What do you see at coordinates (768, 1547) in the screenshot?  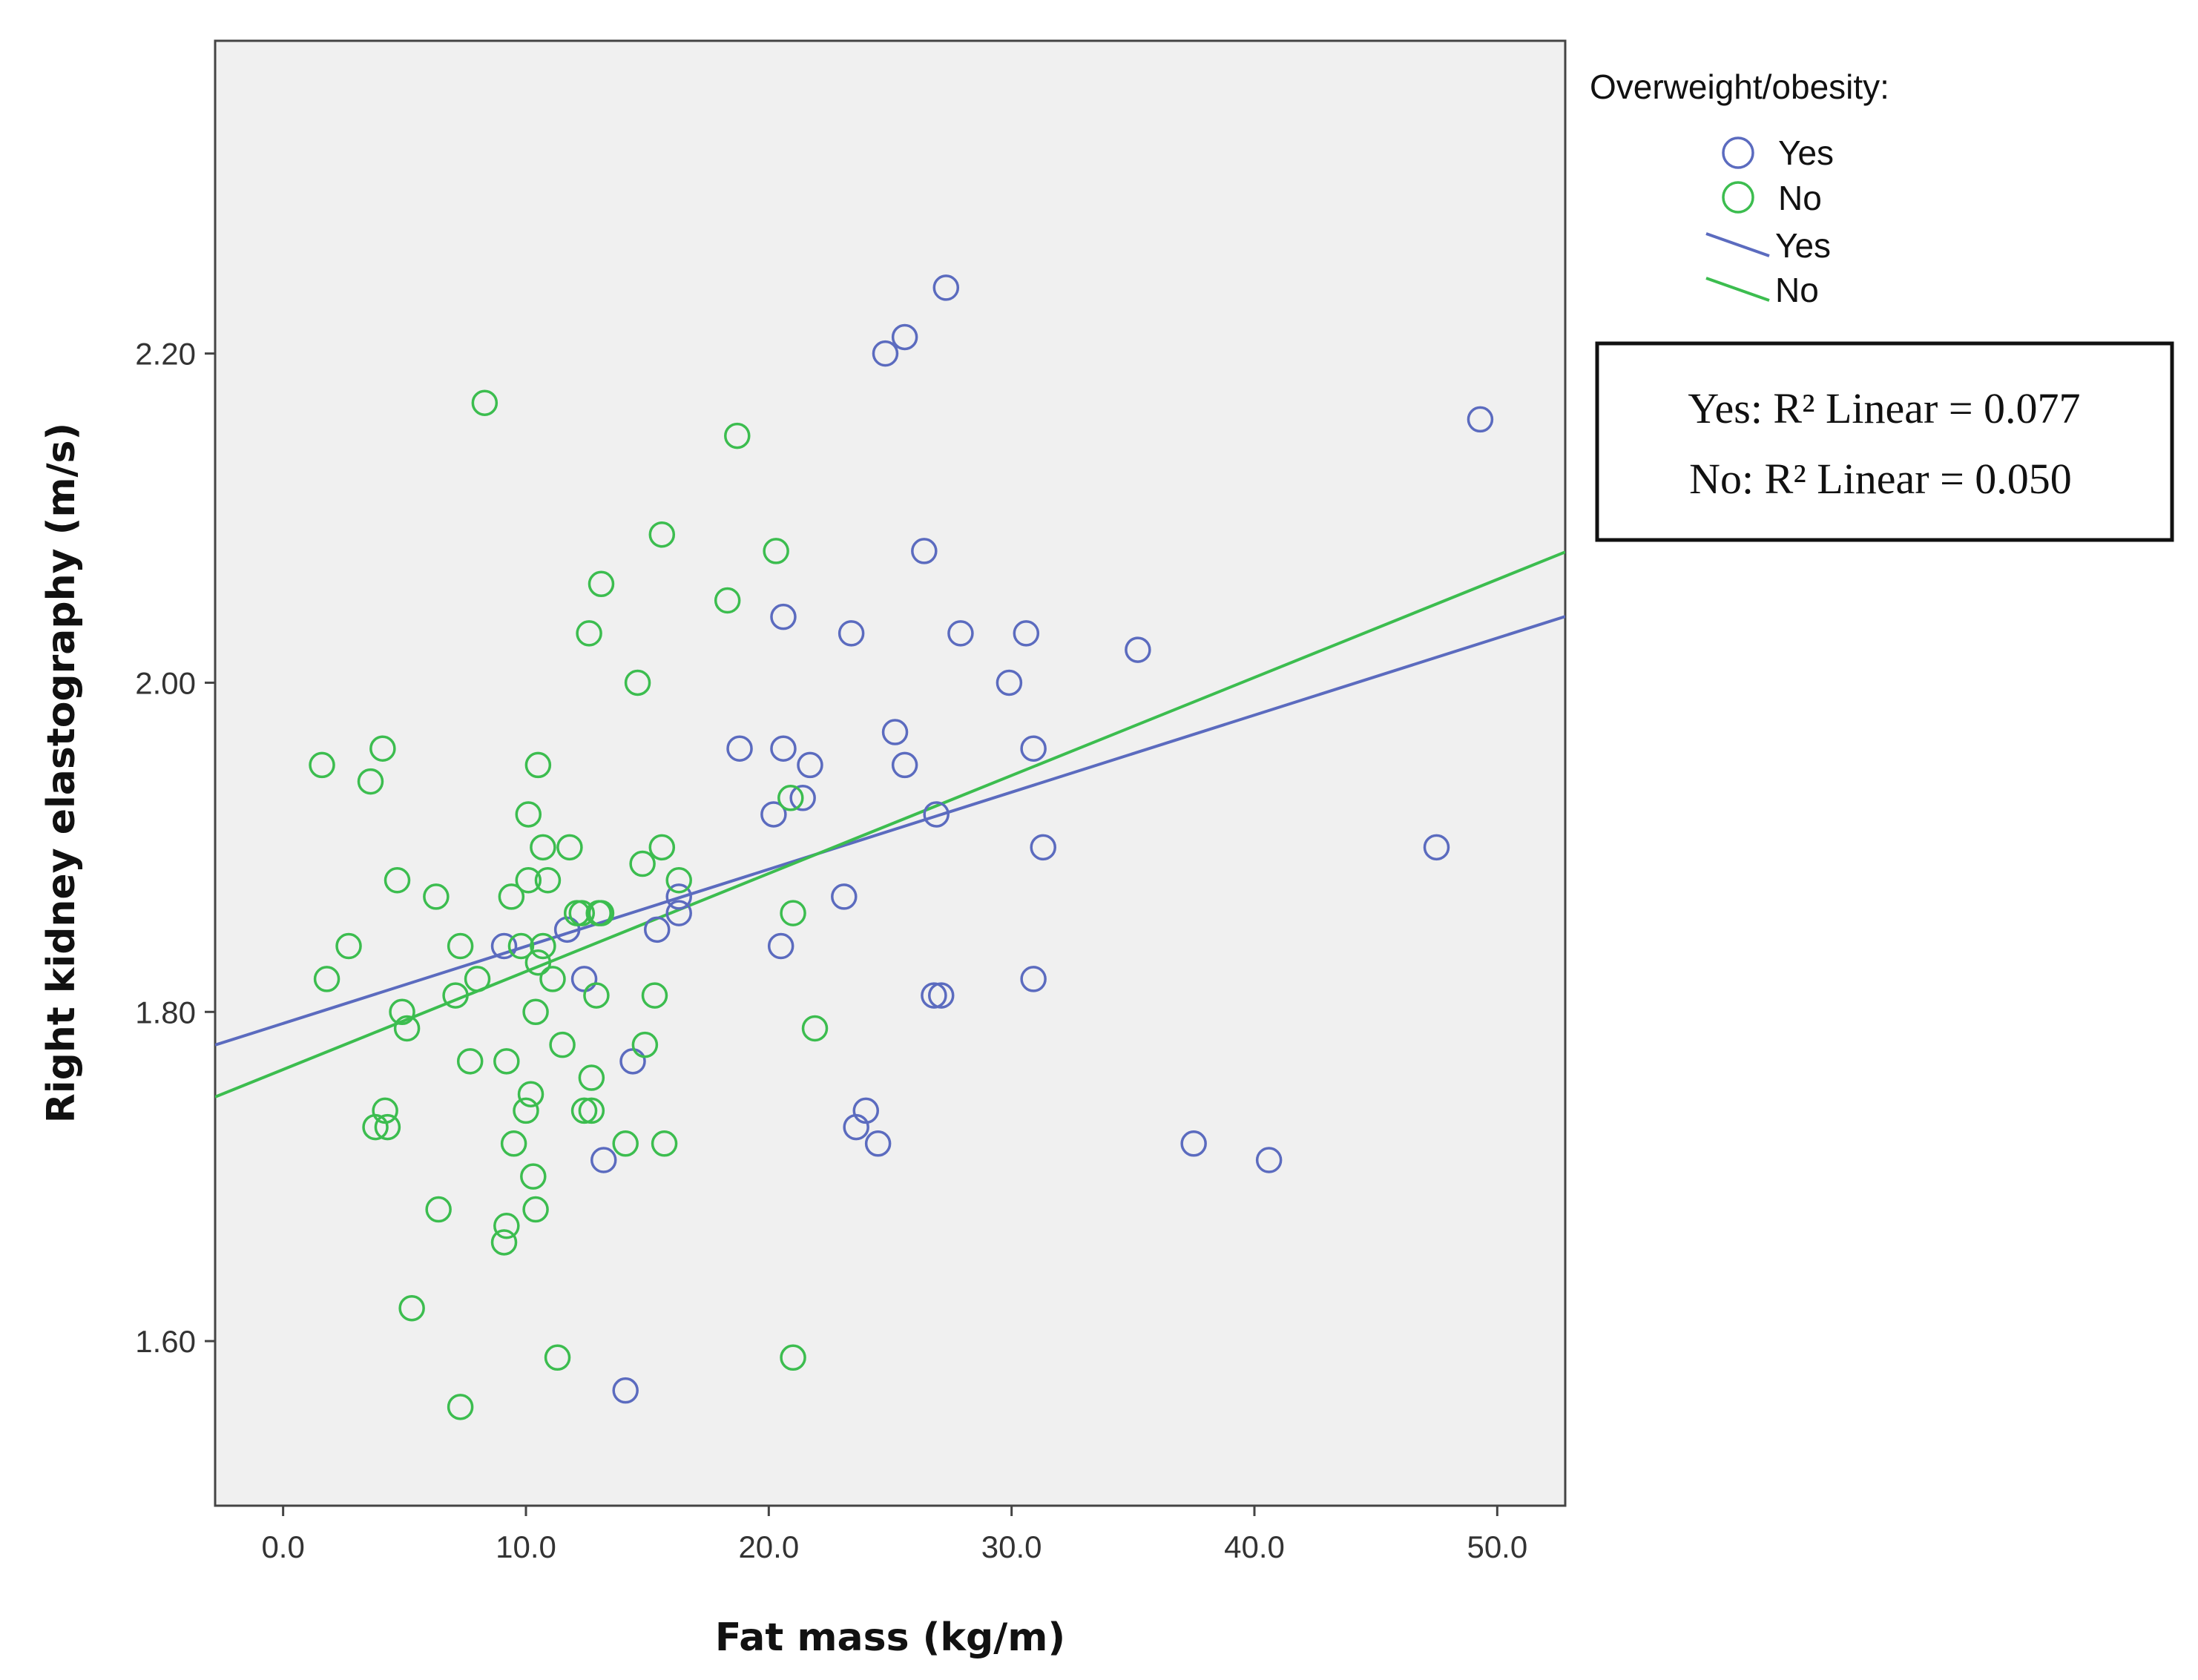 I see `x-tick-label: 20.0` at bounding box center [768, 1547].